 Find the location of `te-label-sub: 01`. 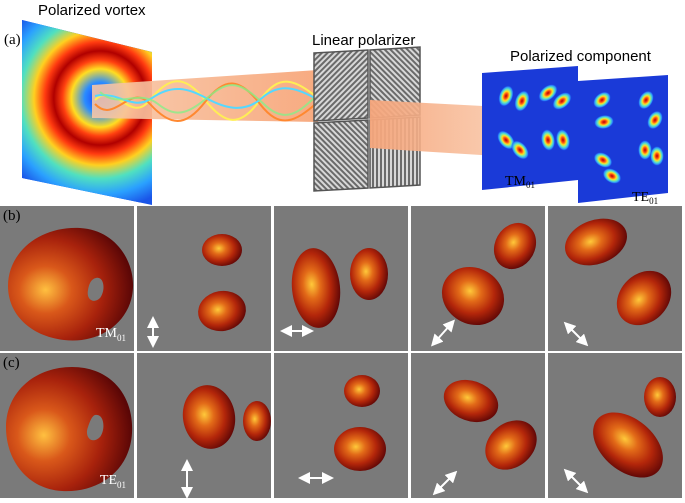

te-label-sub: 01 is located at coordinates (653, 200).